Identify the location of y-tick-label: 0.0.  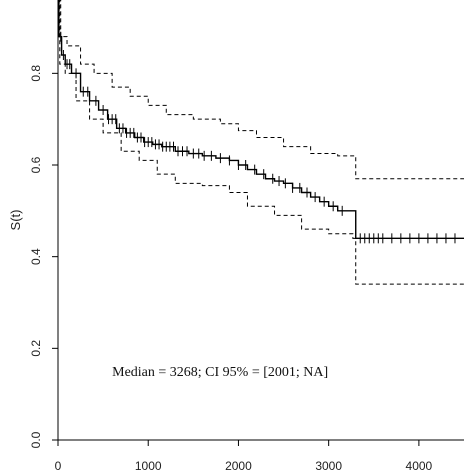
(36, 439).